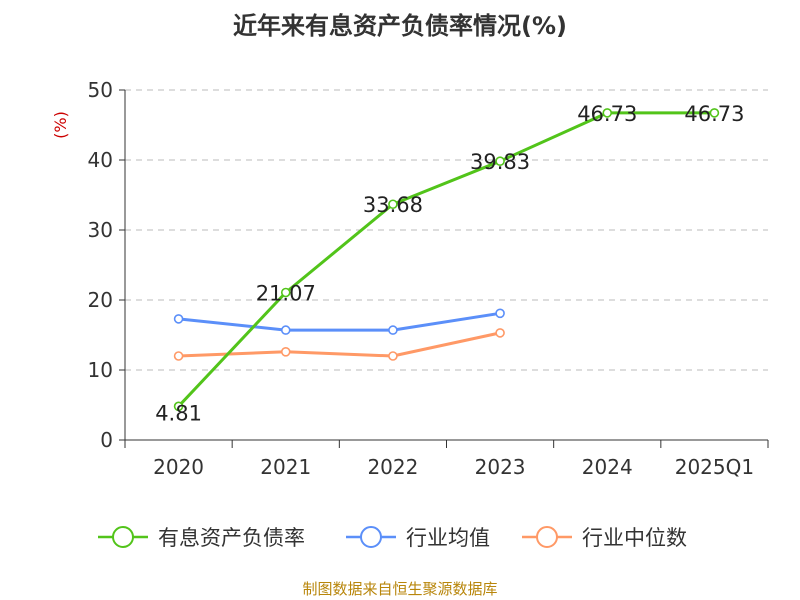 This screenshot has height=600, width=800. Describe the element at coordinates (285, 467) in the screenshot. I see `x-tick-label: 2021` at that location.